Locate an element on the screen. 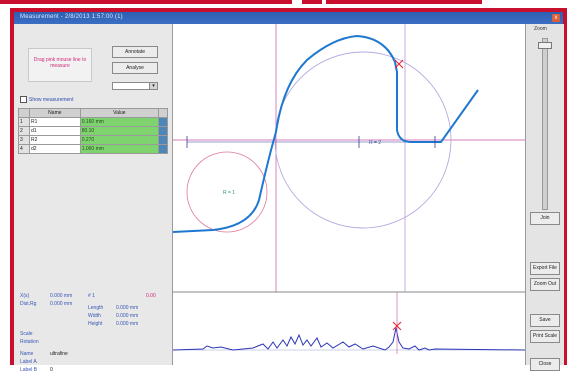  table-row: 3 R2 0.270 is located at coordinates (93, 140).